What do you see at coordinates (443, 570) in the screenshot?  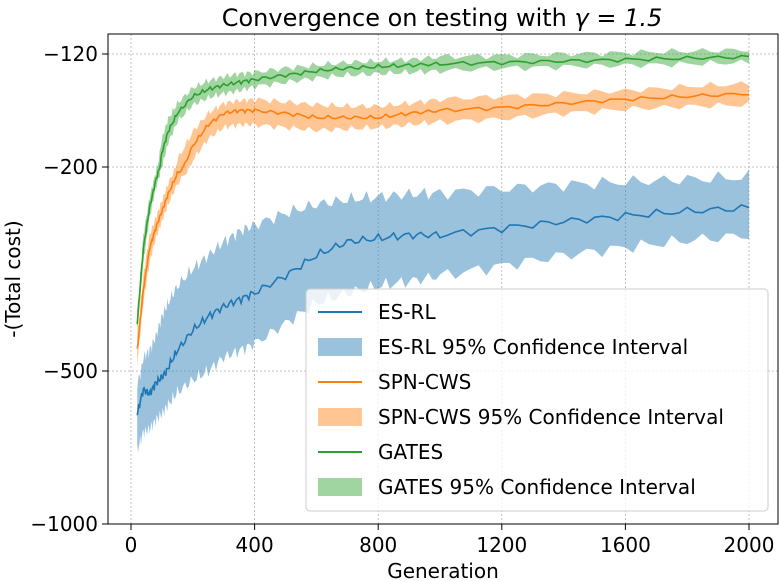 I see `x-axis-label: Generation` at bounding box center [443, 570].